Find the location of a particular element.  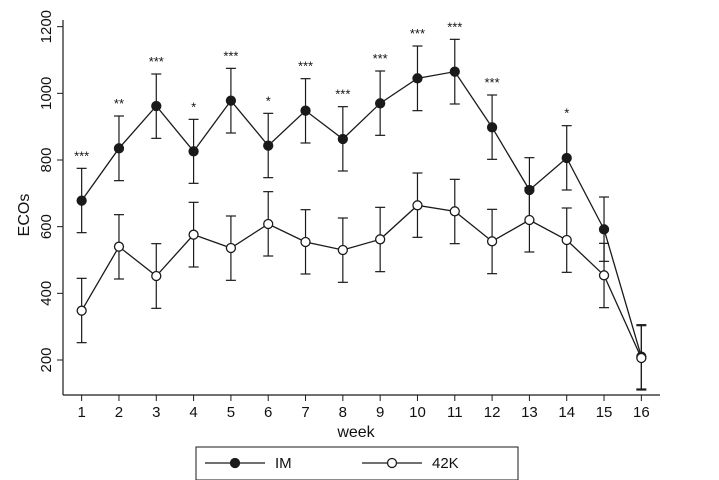

x-tick-label: 12 is located at coordinates (492, 412).